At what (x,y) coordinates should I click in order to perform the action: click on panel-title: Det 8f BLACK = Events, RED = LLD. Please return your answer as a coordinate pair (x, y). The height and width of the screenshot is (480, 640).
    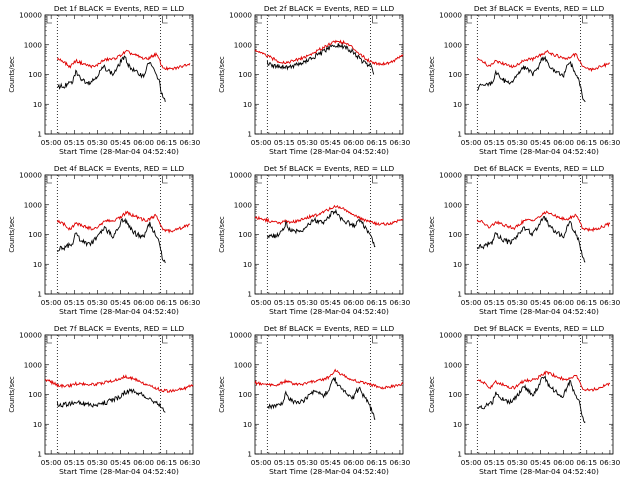
    Looking at the image, I should click on (329, 328).